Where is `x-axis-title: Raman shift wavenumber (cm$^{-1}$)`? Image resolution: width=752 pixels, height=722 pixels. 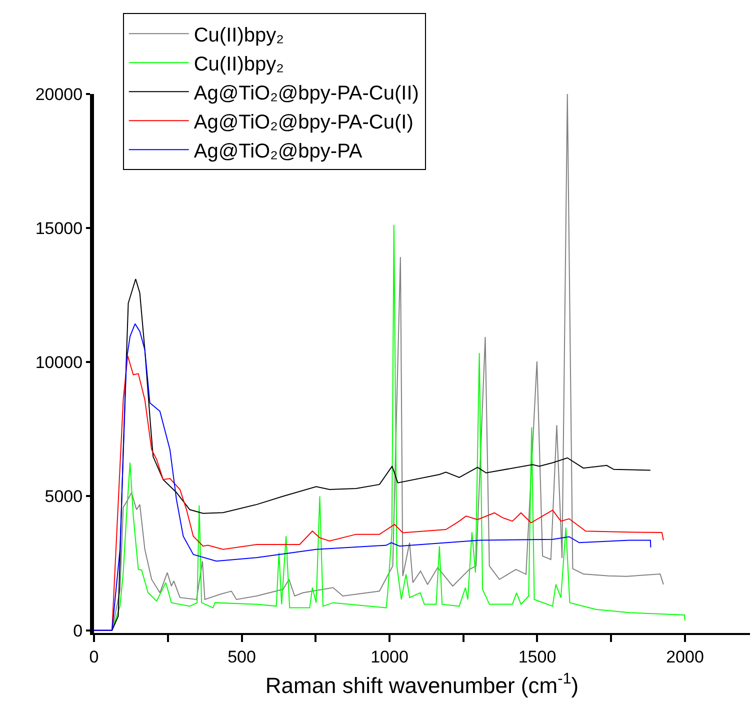 x-axis-title: Raman shift wavenumber (cm$^{-1}$) is located at coordinates (422, 684).